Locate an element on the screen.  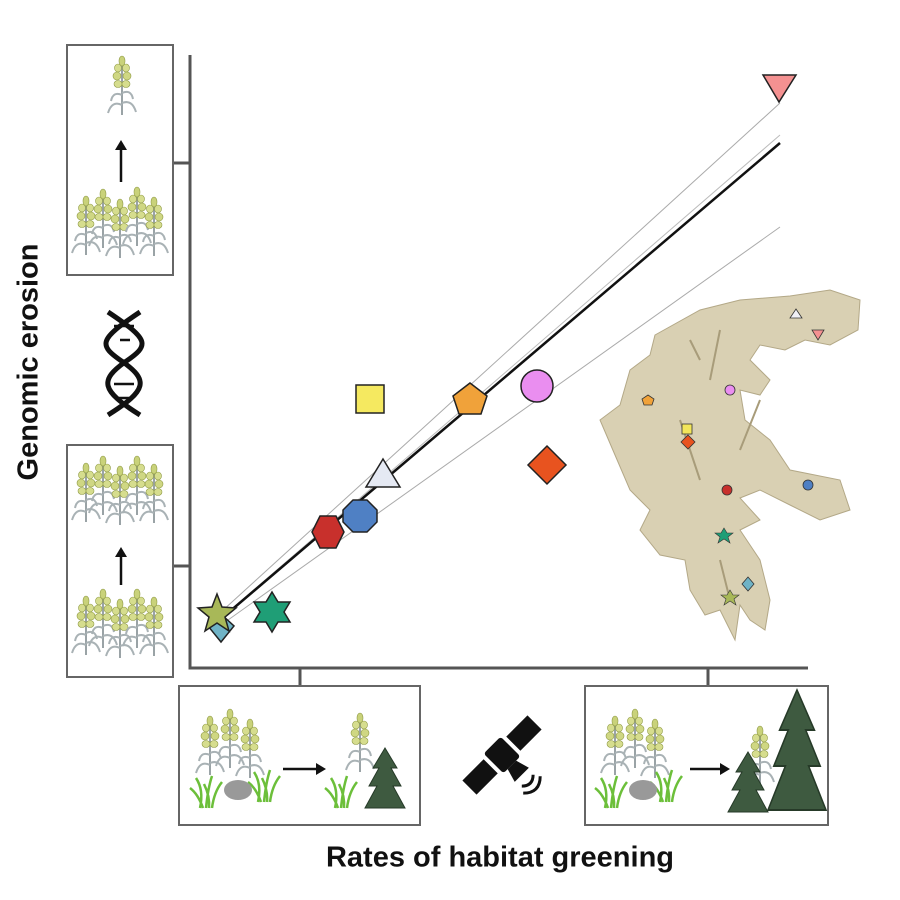
panel-illustration-g is located at coordinates (797, 750).